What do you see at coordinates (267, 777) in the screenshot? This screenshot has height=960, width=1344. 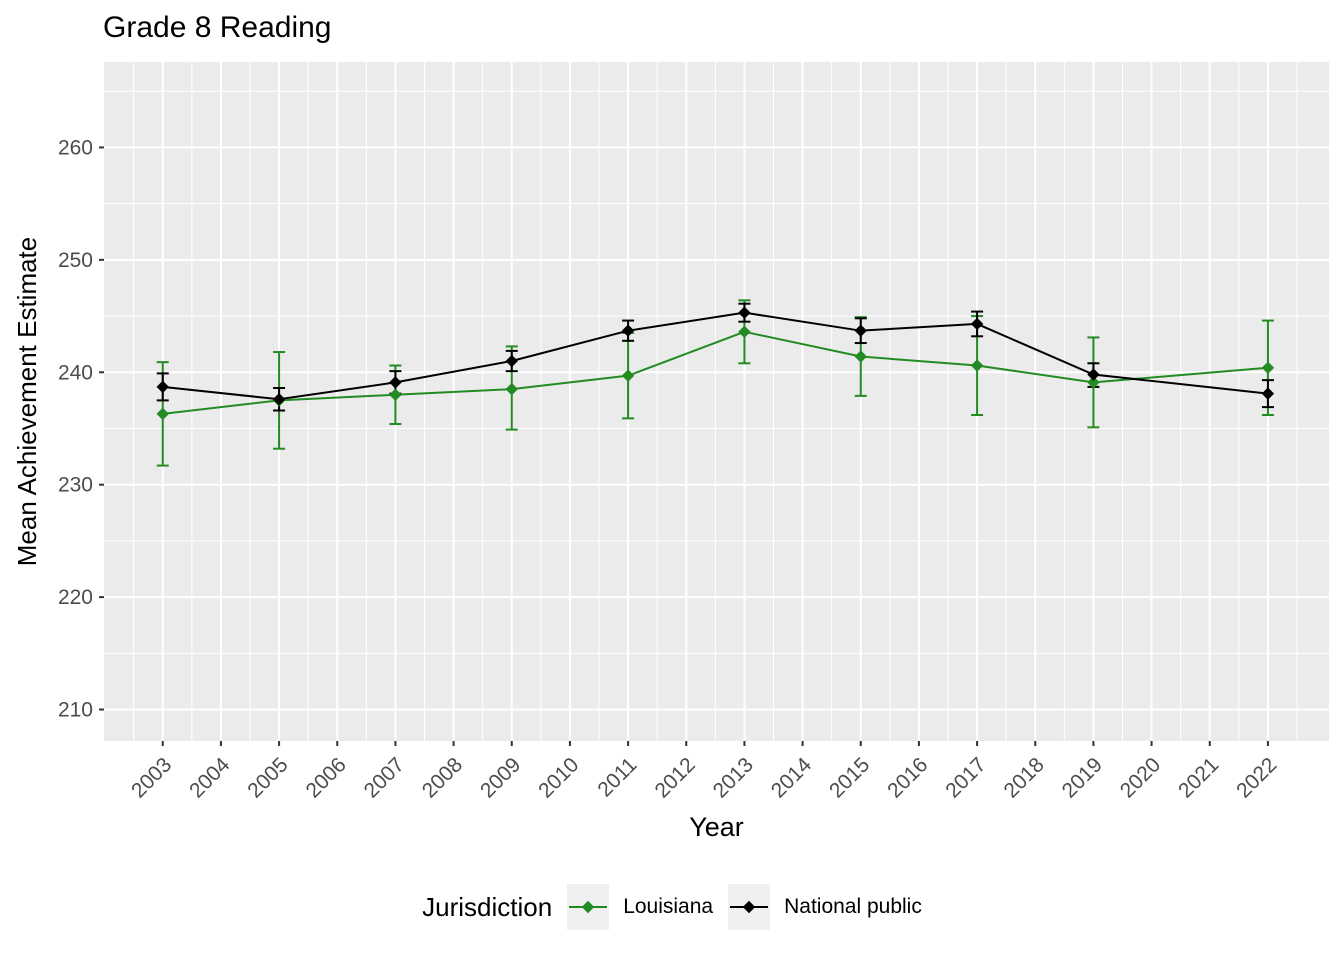 I see `x-tick-label-2005: 2005` at bounding box center [267, 777].